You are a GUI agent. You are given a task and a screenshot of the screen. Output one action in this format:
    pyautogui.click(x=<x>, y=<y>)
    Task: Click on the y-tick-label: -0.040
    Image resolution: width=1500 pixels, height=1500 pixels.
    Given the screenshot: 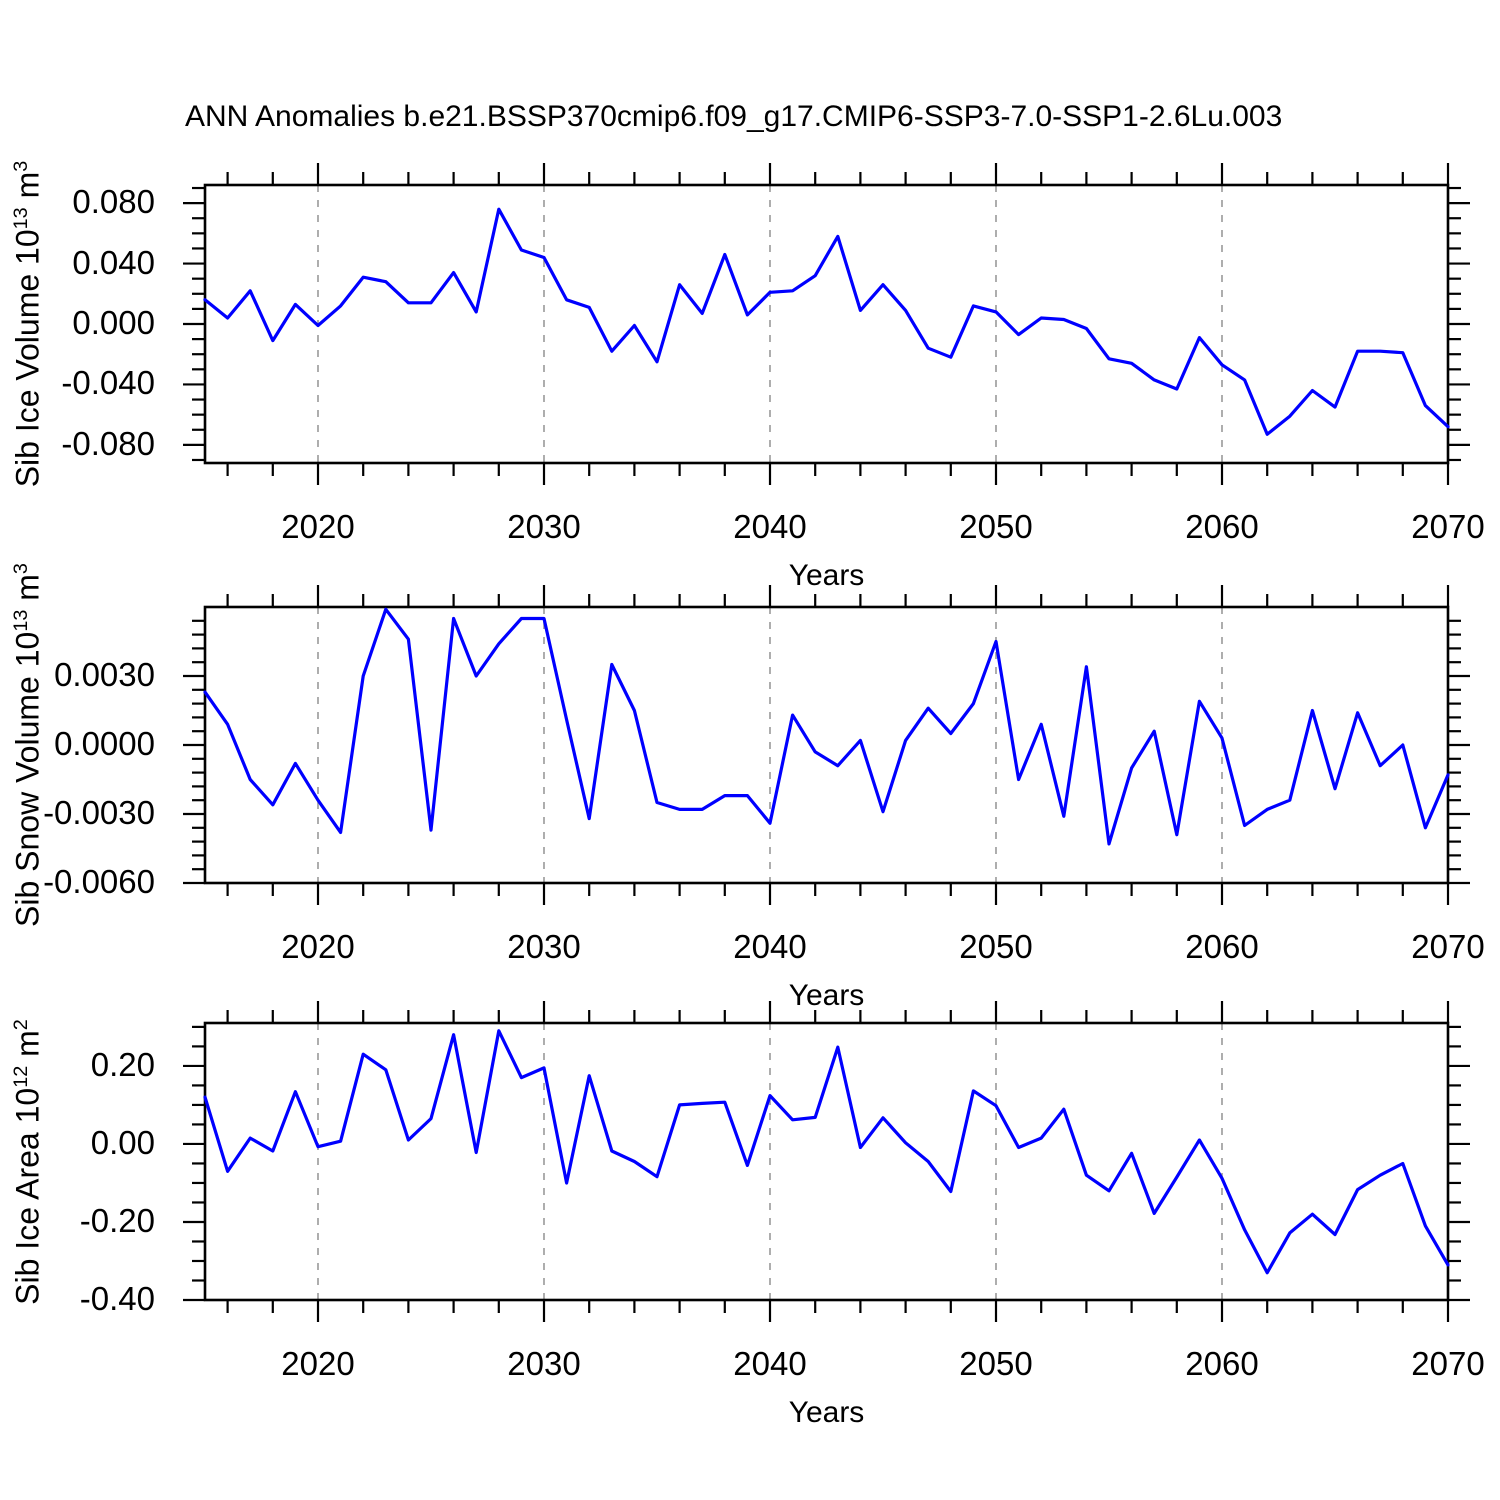 What is the action you would take?
    pyautogui.click(x=108, y=383)
    